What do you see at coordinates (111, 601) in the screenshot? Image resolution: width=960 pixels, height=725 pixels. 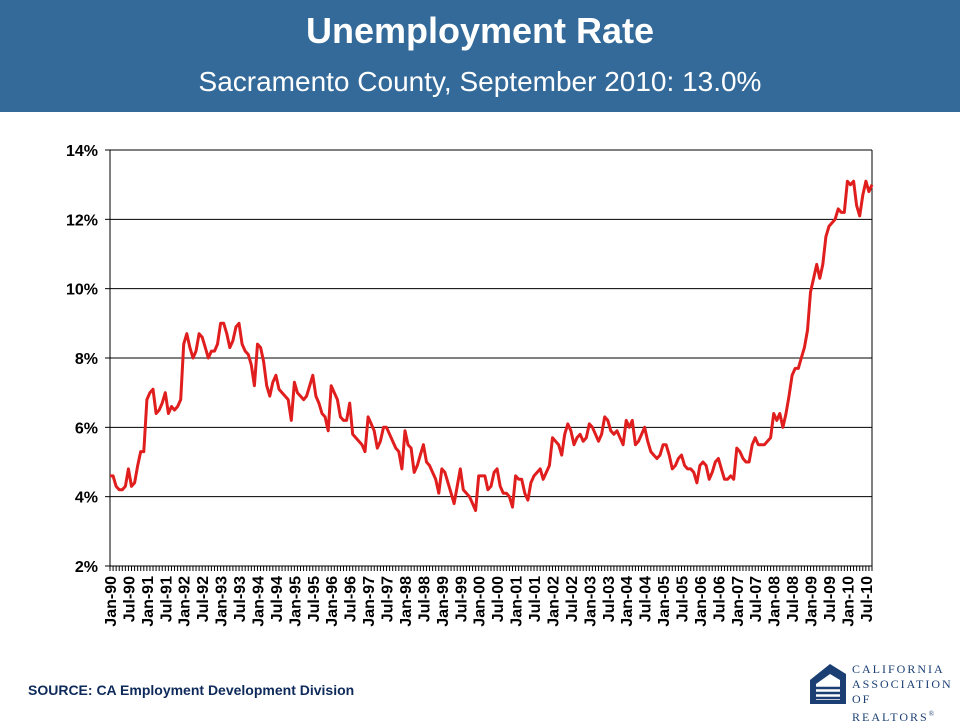 I see `x-tick-label: Jan-90` at bounding box center [111, 601].